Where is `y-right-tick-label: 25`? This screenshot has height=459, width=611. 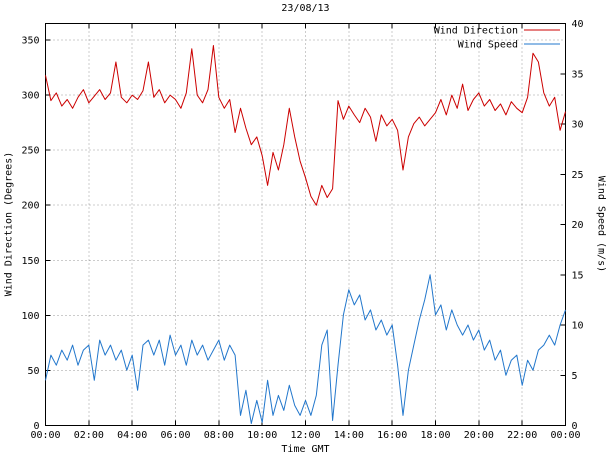
y-right-tick-label: 25 is located at coordinates (578, 175).